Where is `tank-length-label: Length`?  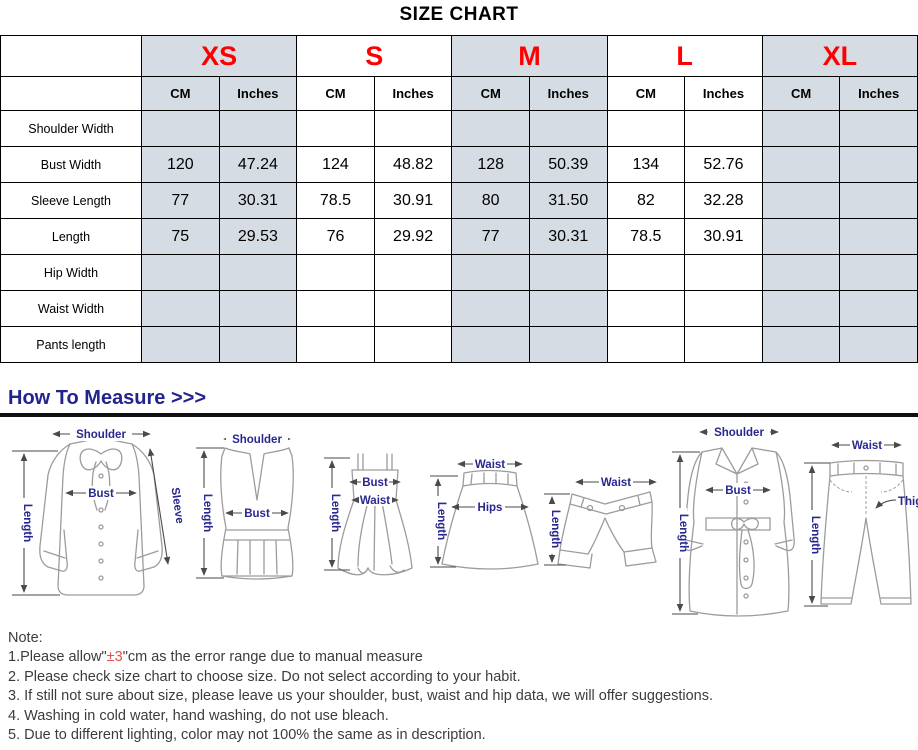 tank-length-label: Length is located at coordinates (207, 513).